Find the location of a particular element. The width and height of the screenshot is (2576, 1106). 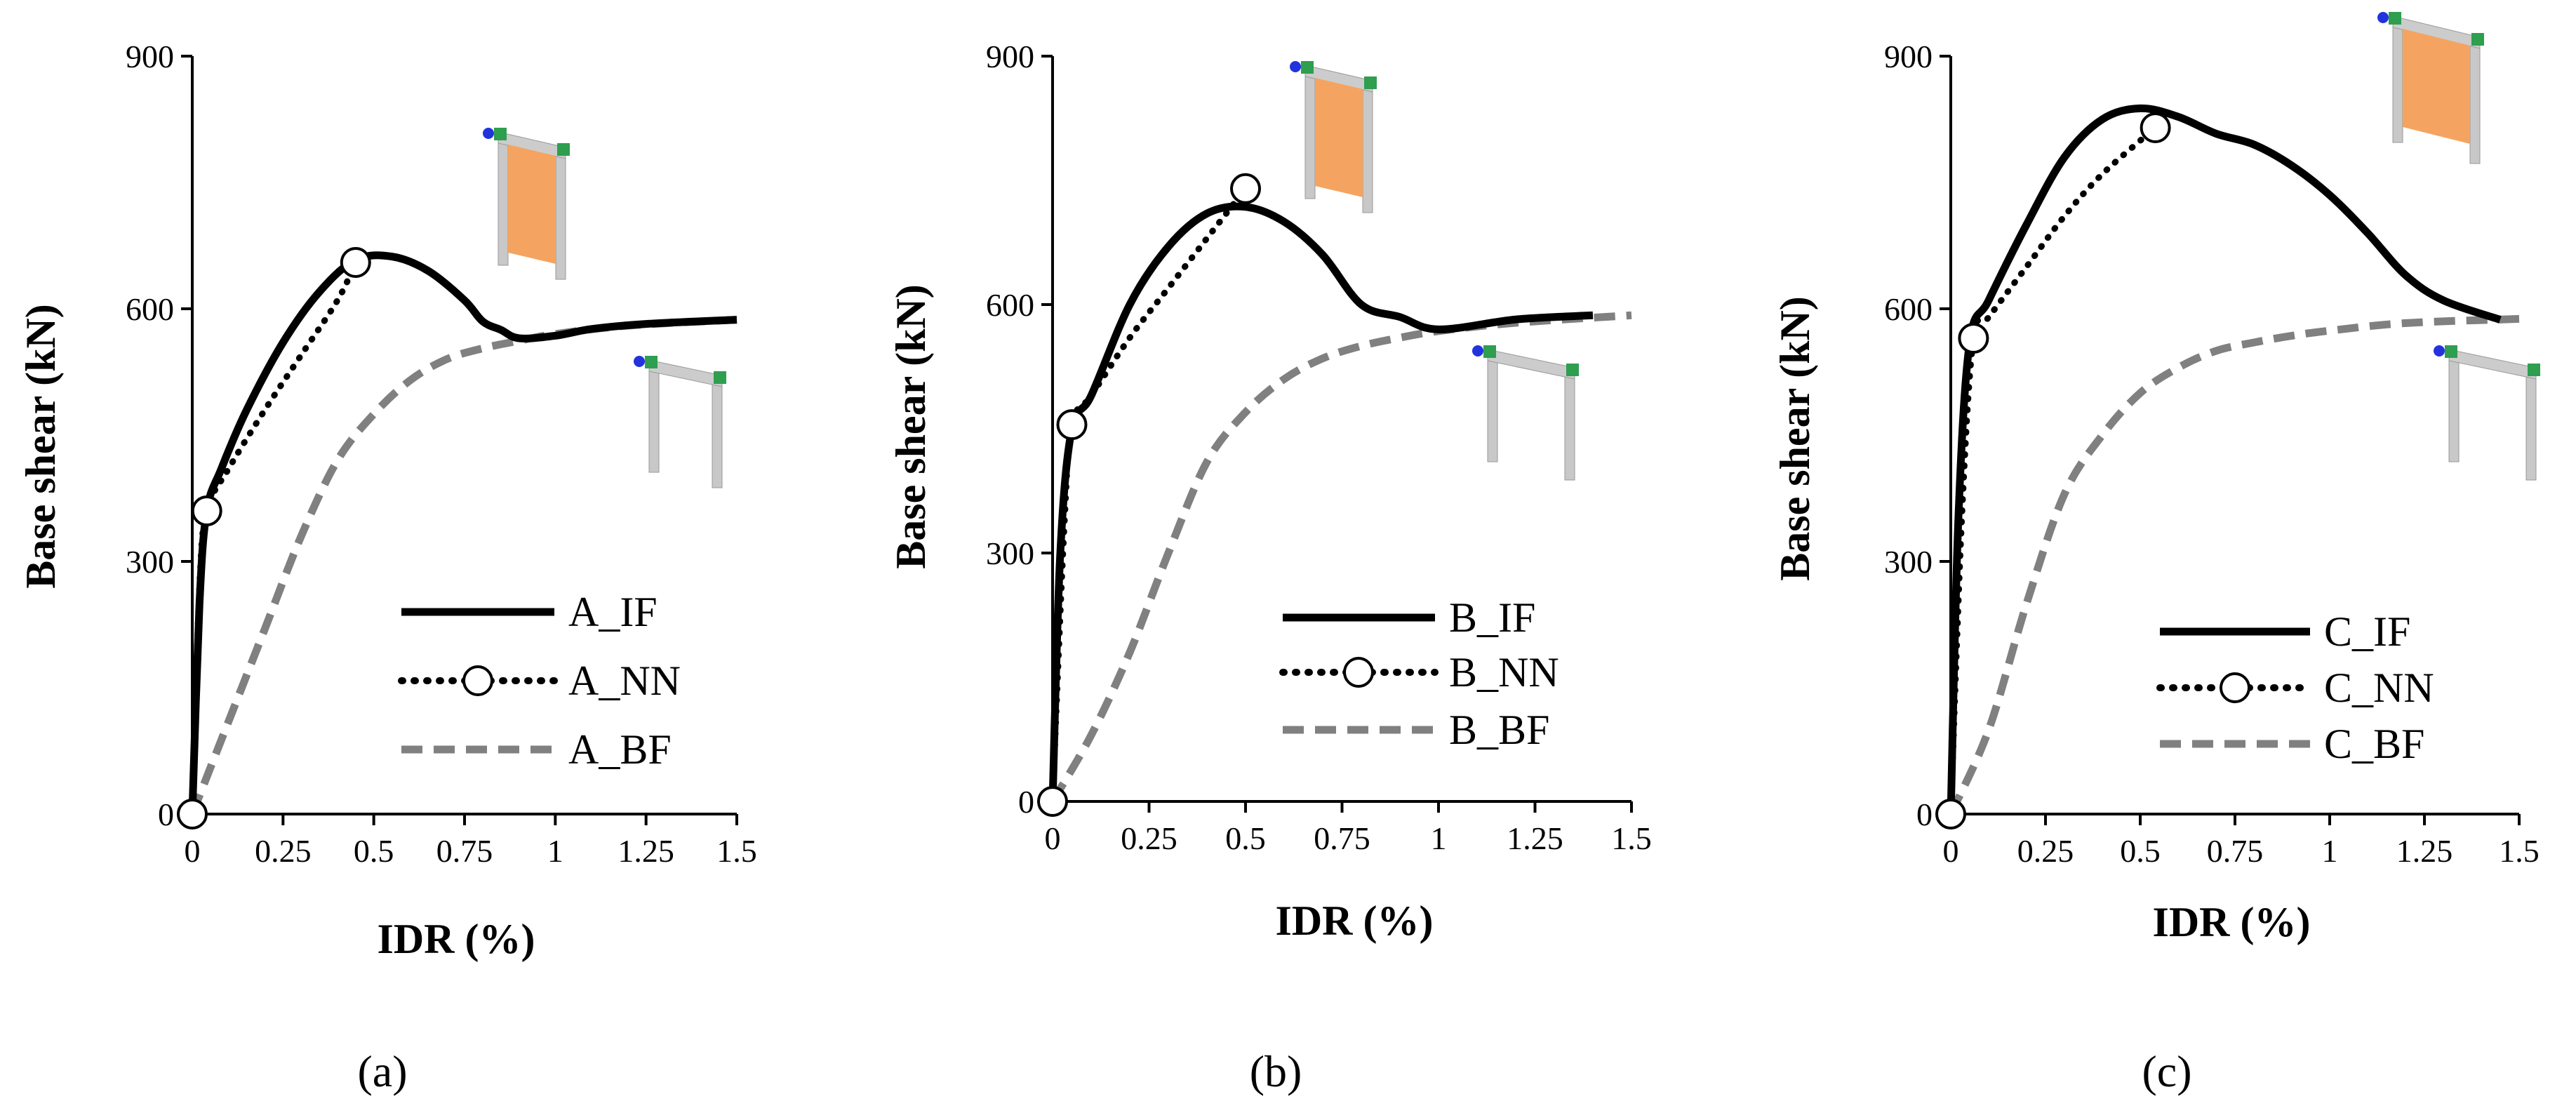

series-line-a-nn is located at coordinates (274, 538).